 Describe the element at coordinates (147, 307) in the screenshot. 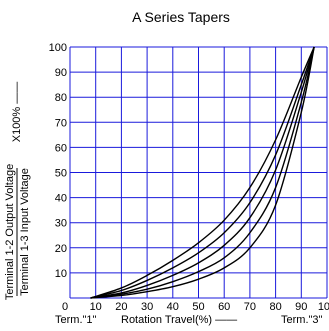

I see `x-tick-label: 30` at that location.